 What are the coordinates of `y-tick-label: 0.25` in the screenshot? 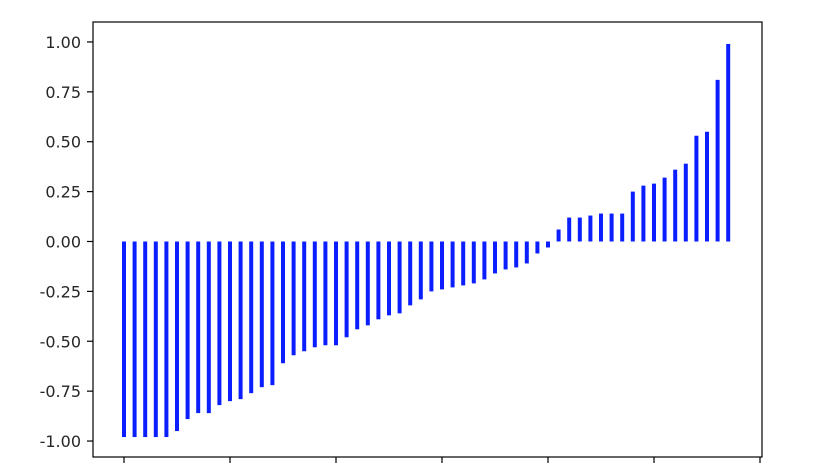 It's located at (63, 192).